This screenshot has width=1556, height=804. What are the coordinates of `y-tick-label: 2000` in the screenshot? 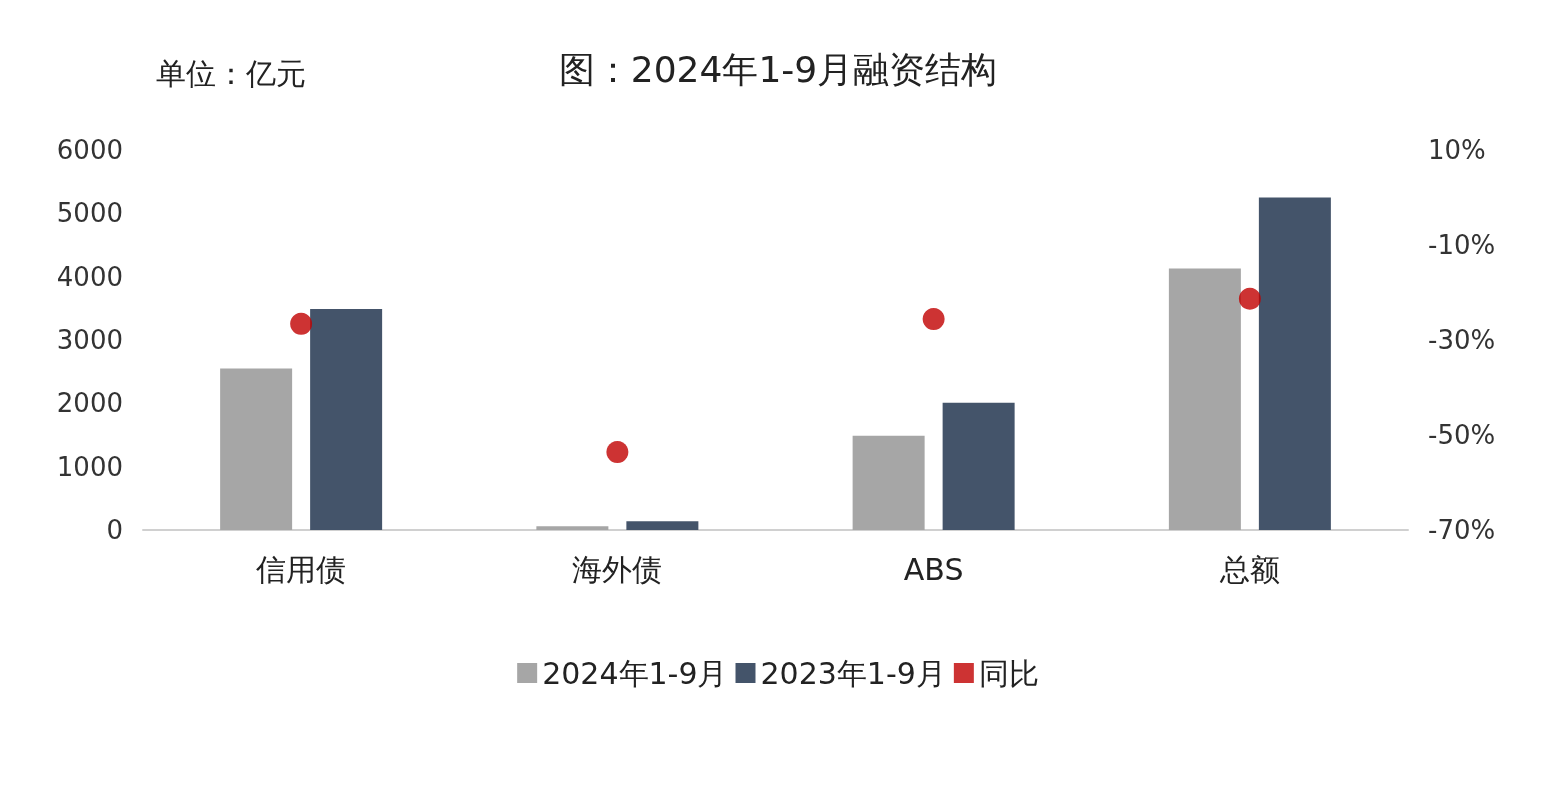 It's located at (89, 403).